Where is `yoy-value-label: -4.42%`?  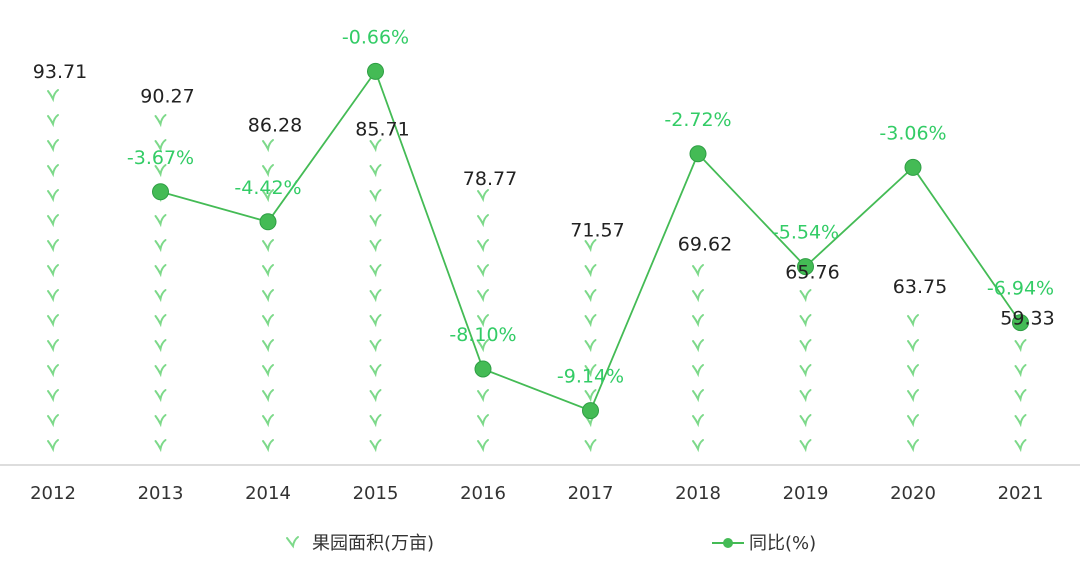
yoy-value-label: -4.42% is located at coordinates (267, 188).